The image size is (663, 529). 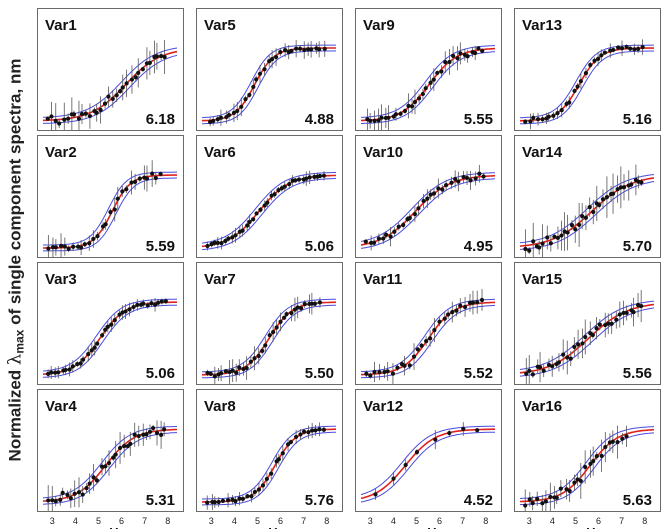 What do you see at coordinates (110, 69) in the screenshot?
I see `panel-var1: Var1 6.18` at bounding box center [110, 69].